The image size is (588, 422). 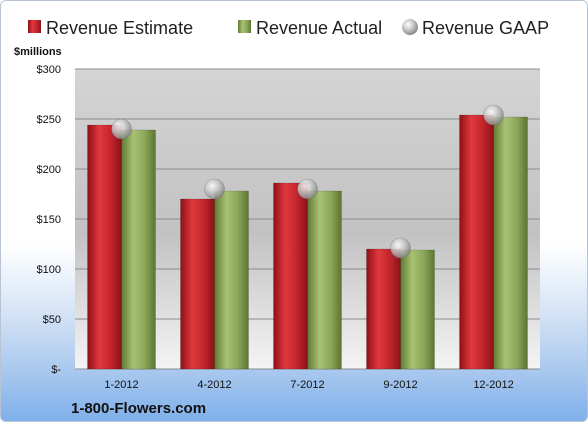 I want to click on x-axis-ticks: 1-2012 4-2012 7-2012 9-2012 12-2012, so click(x=308, y=385).